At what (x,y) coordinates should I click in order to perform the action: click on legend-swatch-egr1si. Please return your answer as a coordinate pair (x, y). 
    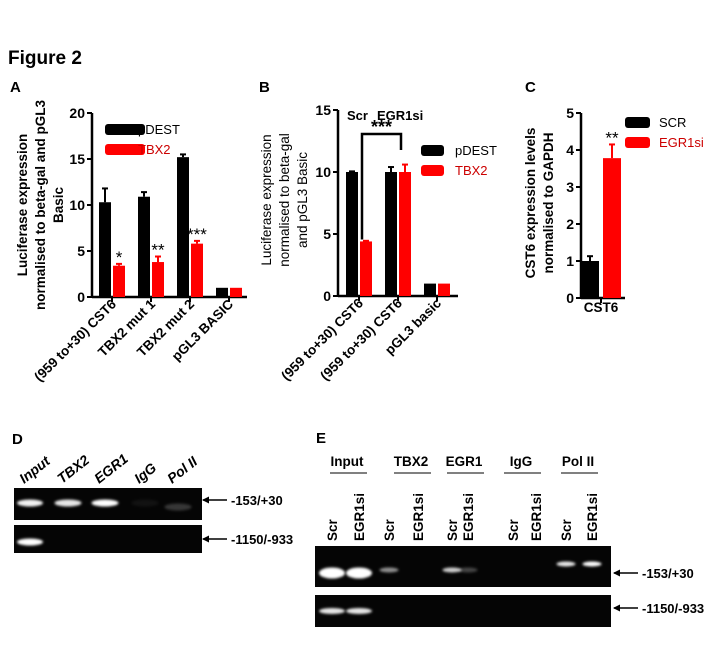
    Looking at the image, I should click on (637, 142).